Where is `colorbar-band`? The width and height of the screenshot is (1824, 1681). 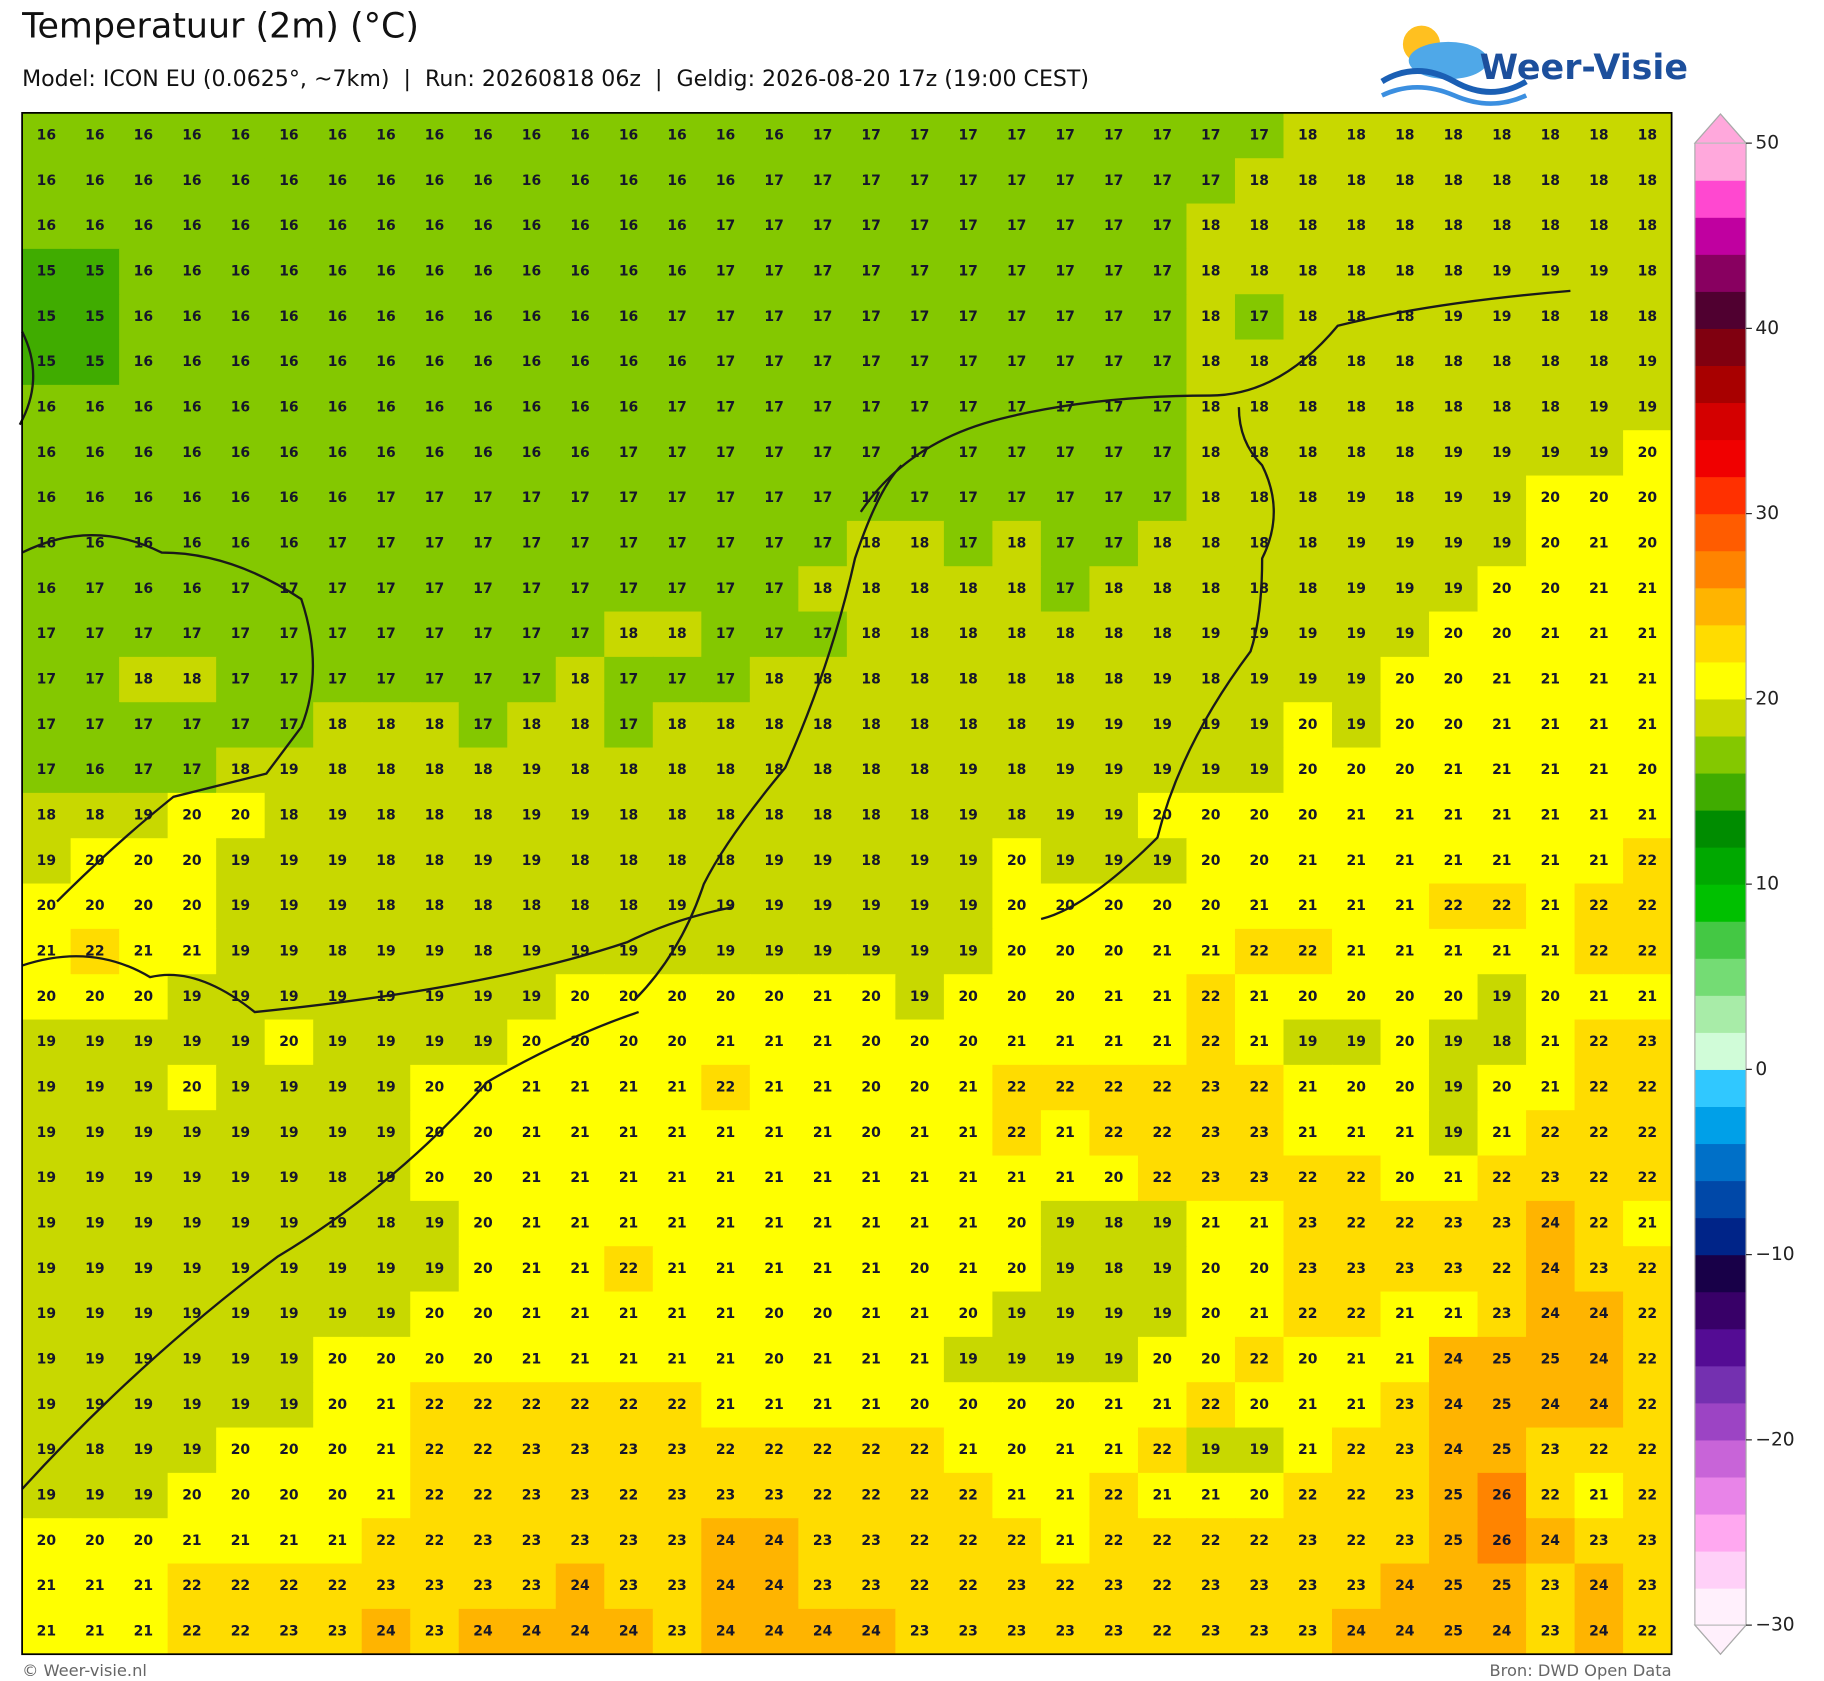 colorbar-band is located at coordinates (1720, 754).